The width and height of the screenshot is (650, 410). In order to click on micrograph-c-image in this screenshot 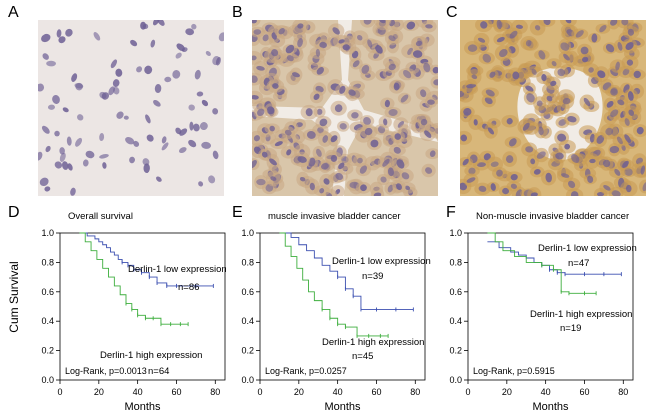, I will do `click(553, 108)`.